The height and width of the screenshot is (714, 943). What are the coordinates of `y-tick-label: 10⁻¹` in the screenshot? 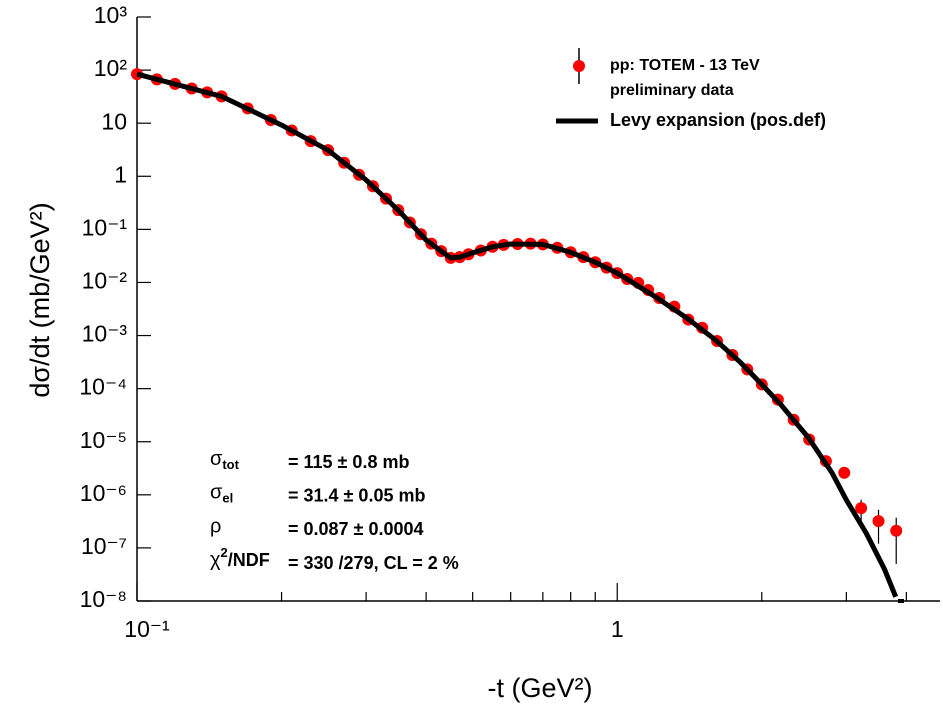 It's located at (105, 227).